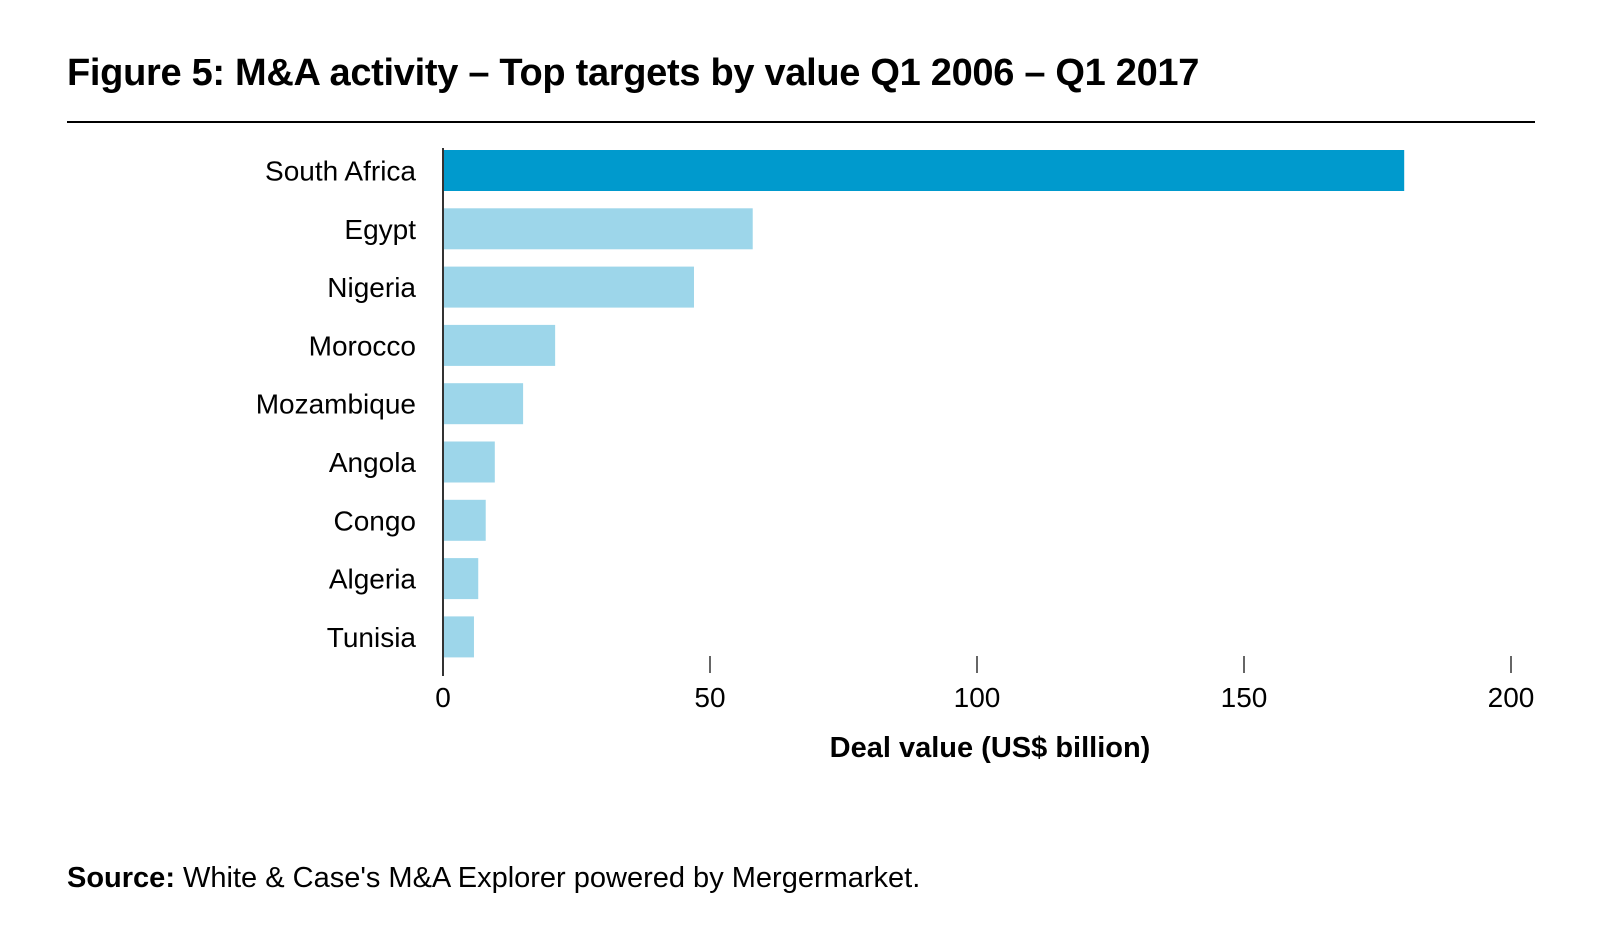 Image resolution: width=1600 pixels, height=950 pixels. Describe the element at coordinates (121, 878) in the screenshot. I see `source-label: Source:` at that location.